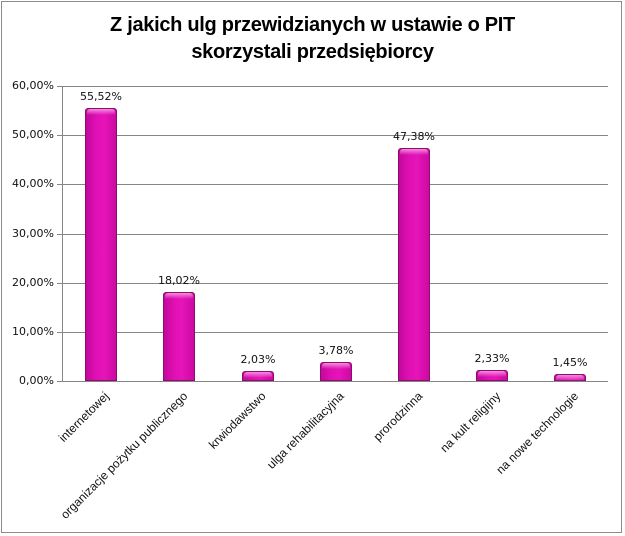  What do you see at coordinates (33, 183) in the screenshot?
I see `y-tick-label: 40,00%` at bounding box center [33, 183].